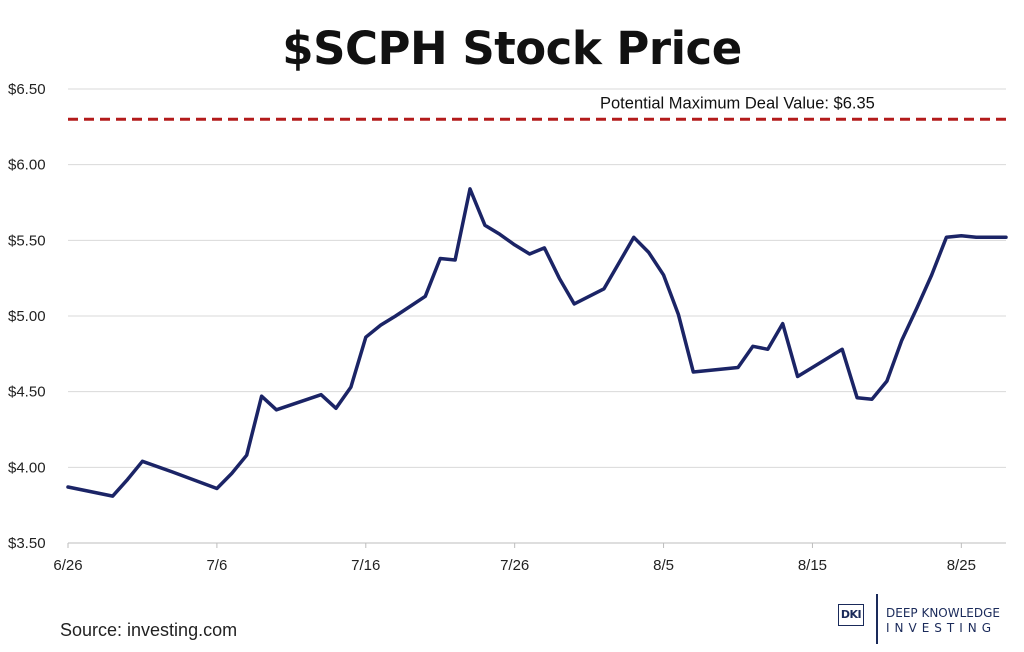 This screenshot has width=1024, height=652. I want to click on x-tick-label: 7/6, so click(216, 565).